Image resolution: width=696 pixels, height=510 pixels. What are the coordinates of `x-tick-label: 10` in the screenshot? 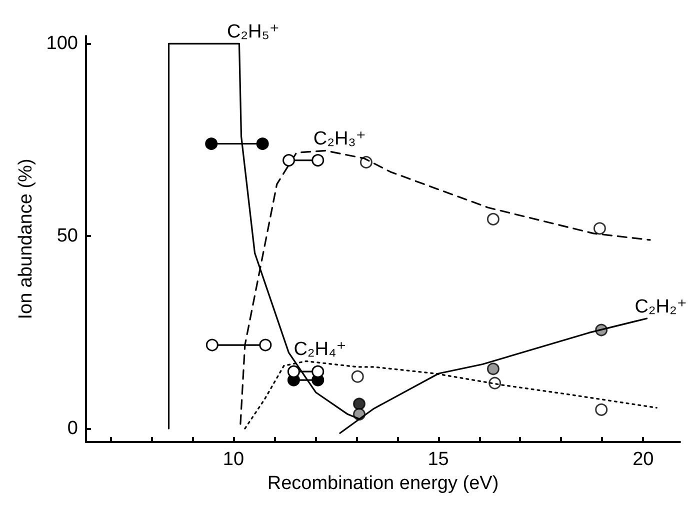 It's located at (233, 459).